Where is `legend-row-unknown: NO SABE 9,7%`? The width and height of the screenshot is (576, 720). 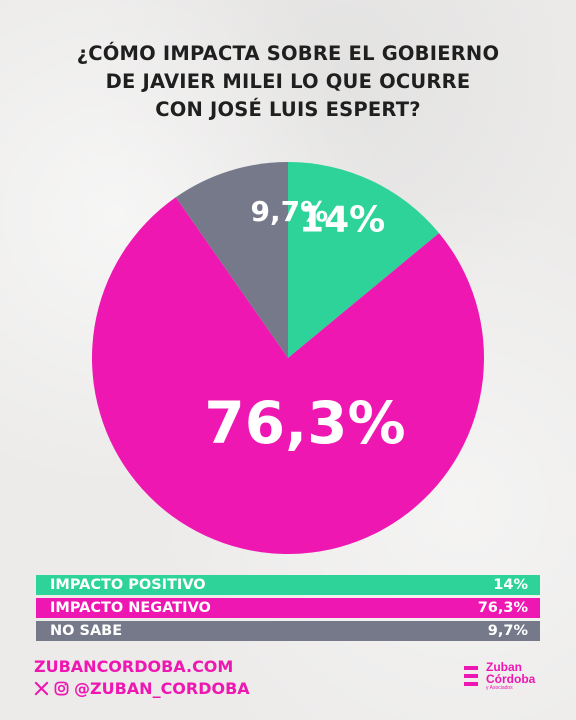 legend-row-unknown: NO SABE 9,7% is located at coordinates (288, 631).